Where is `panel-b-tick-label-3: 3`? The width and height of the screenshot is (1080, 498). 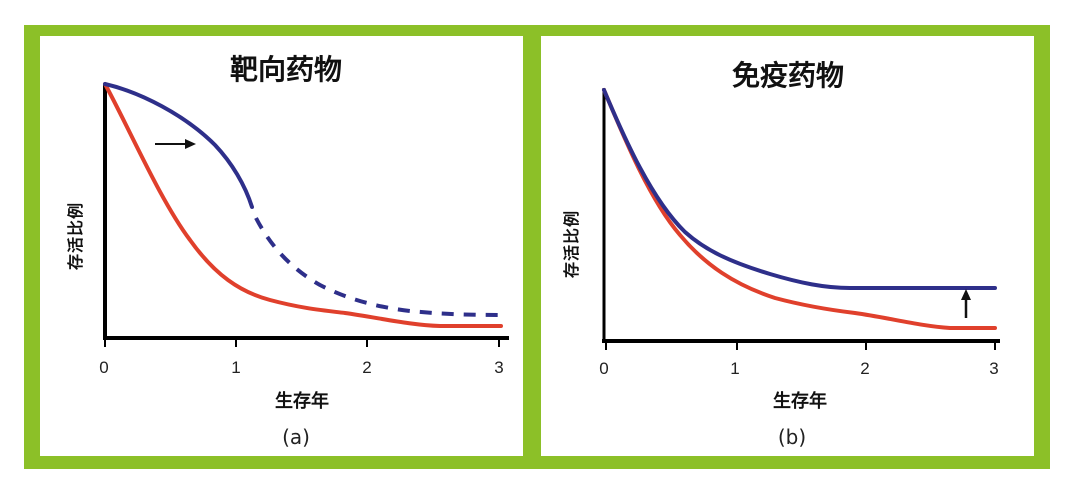 panel-b-tick-label-3: 3 is located at coordinates (994, 368).